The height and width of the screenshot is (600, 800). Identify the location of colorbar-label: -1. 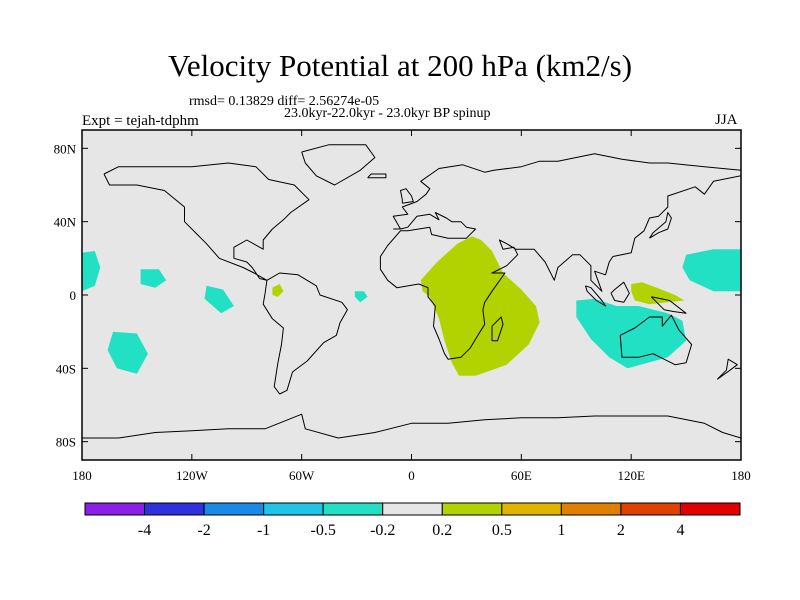
(263, 530).